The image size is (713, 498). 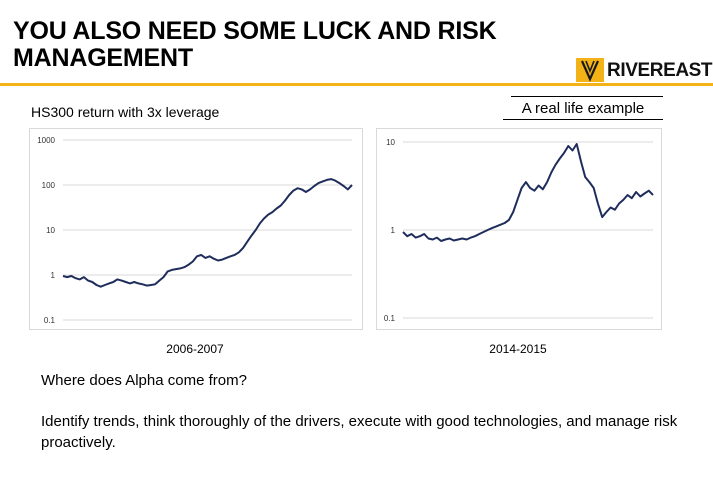 I want to click on question-text: Where does Alpha come from?, so click(x=144, y=380).